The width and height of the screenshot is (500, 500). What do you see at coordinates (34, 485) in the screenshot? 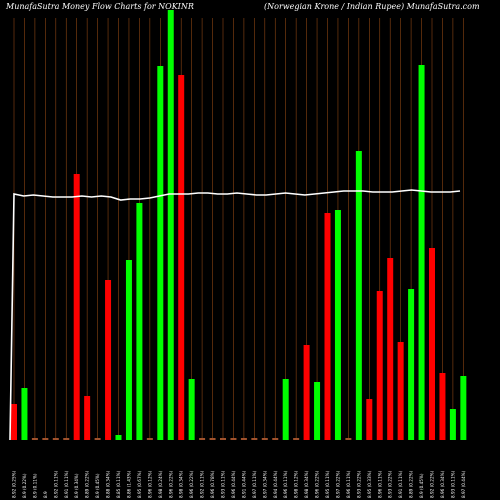
I see `x-tick-label: 8.9 (0.11%)` at bounding box center [34, 485].